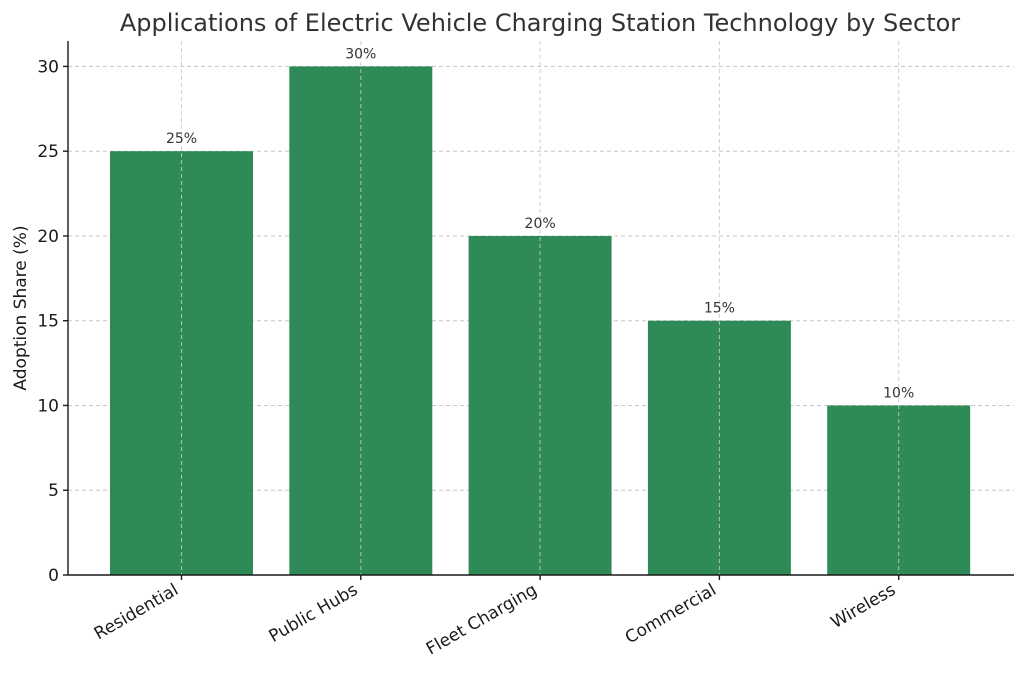 The width and height of the screenshot is (1024, 679). Describe the element at coordinates (898, 393) in the screenshot. I see `bar-value-label: 10%` at that location.